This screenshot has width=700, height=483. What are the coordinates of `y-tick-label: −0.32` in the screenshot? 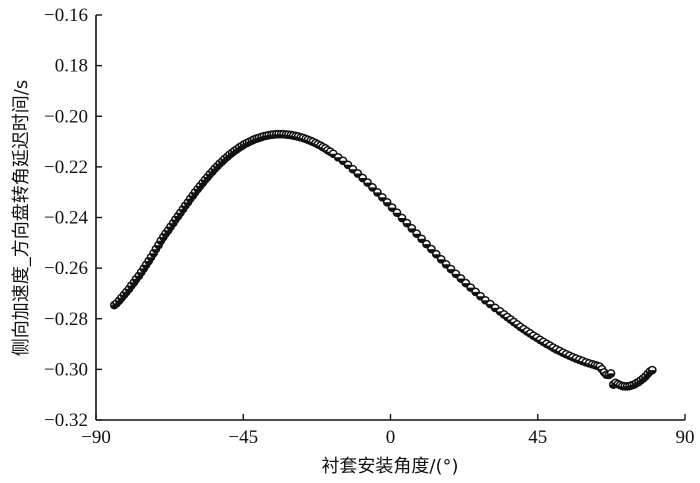 It's located at (66, 420).